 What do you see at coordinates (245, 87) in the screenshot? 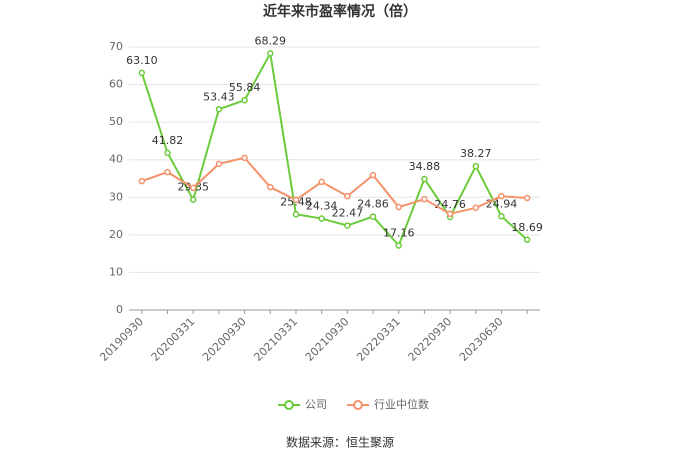
I see `value-label: 55.84` at bounding box center [245, 87].